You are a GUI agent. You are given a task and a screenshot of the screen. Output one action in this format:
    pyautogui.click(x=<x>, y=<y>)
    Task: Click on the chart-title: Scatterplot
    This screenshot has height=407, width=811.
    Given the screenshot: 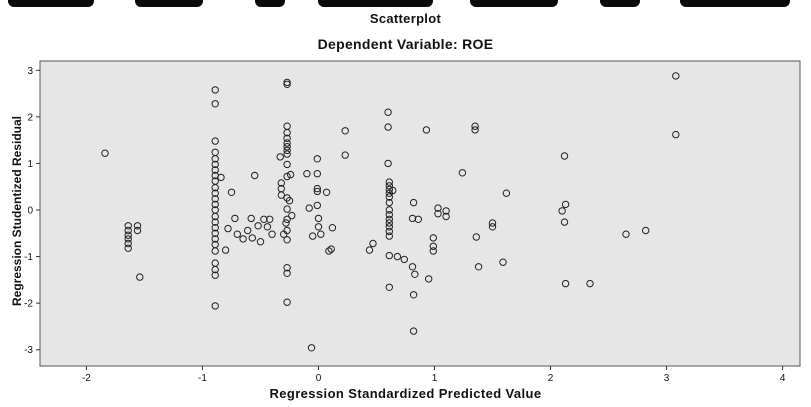 What is the action you would take?
    pyautogui.click(x=405, y=18)
    